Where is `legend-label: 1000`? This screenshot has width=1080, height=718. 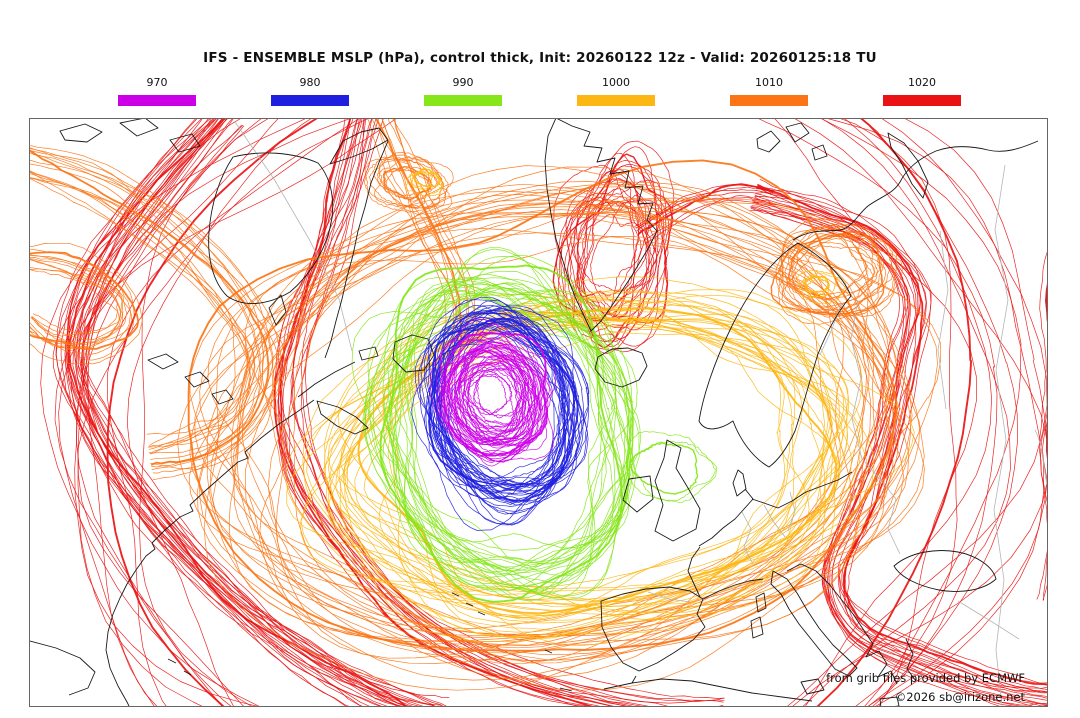 legend-label: 1000 is located at coordinates (616, 82).